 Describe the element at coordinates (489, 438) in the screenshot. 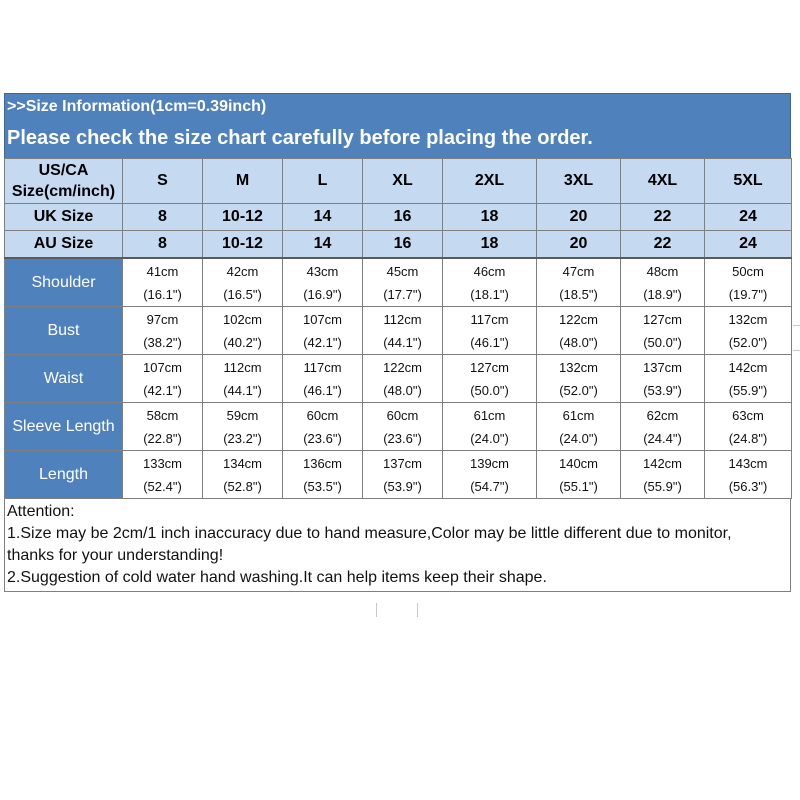

I see `inch-value: (24.0")` at that location.